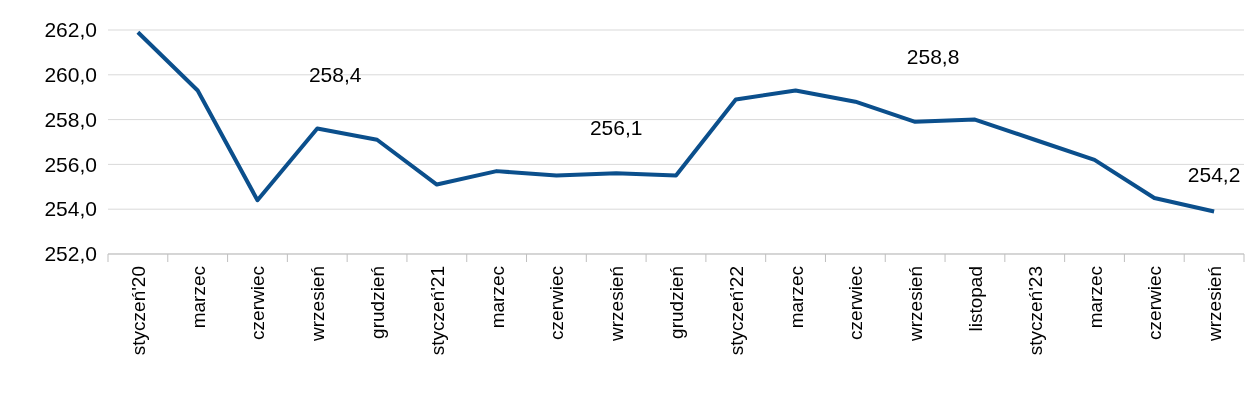  What do you see at coordinates (70, 119) in the screenshot?
I see `y-tick-label: 258,0` at bounding box center [70, 119].